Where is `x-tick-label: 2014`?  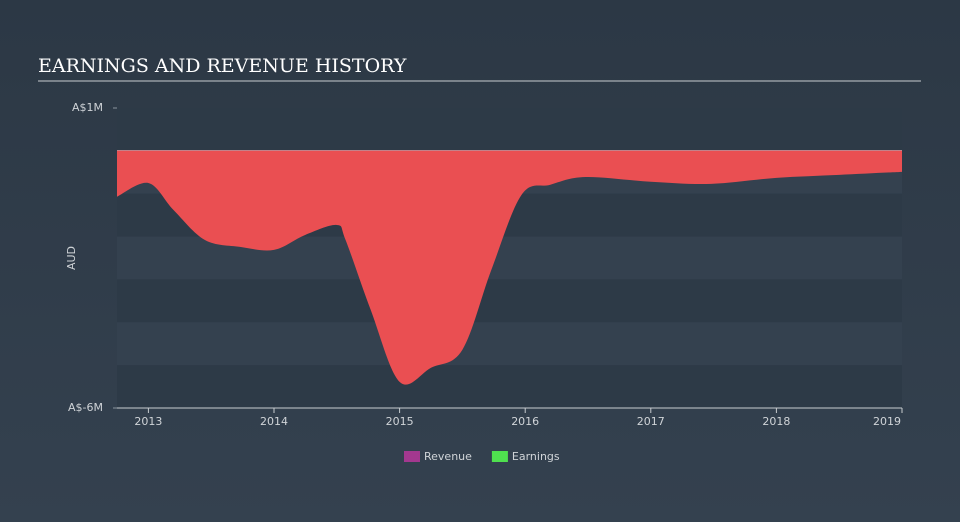 x-tick-label: 2014 is located at coordinates (274, 421).